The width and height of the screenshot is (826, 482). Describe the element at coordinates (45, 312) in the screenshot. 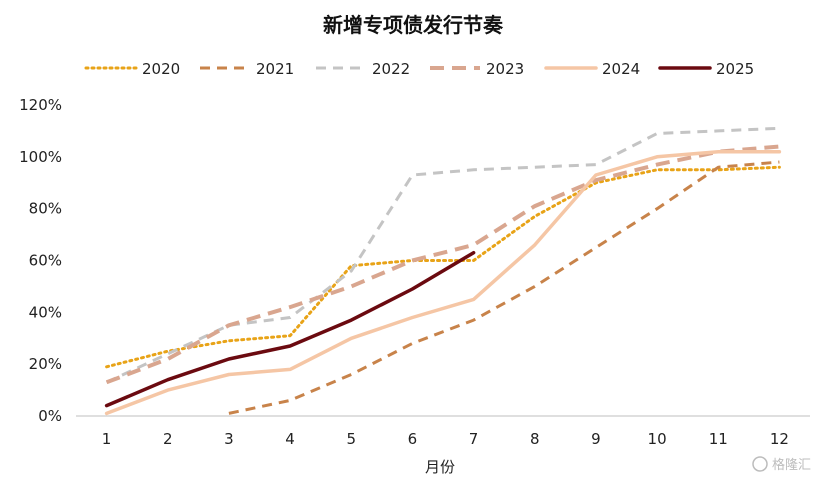

I see `y-tick-label: 40%` at that location.